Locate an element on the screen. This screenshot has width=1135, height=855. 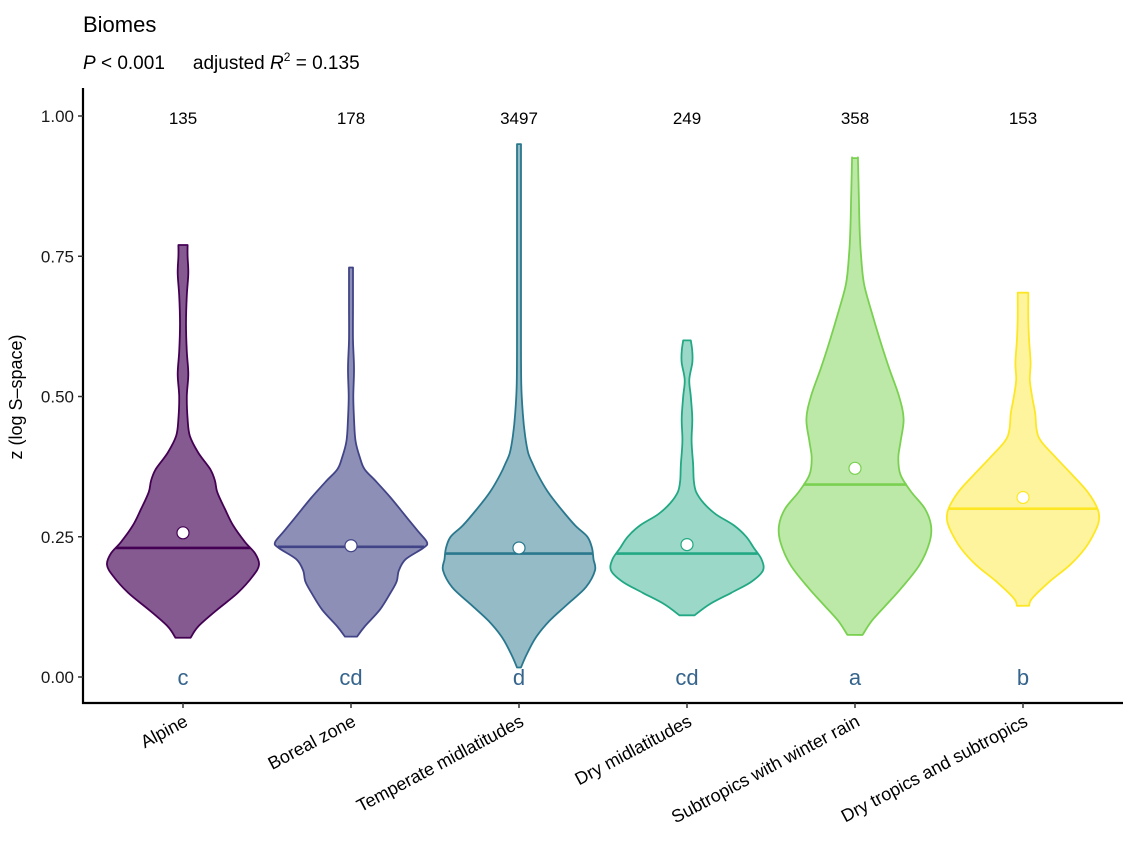
violin-group: 153 b is located at coordinates (1023, 399).